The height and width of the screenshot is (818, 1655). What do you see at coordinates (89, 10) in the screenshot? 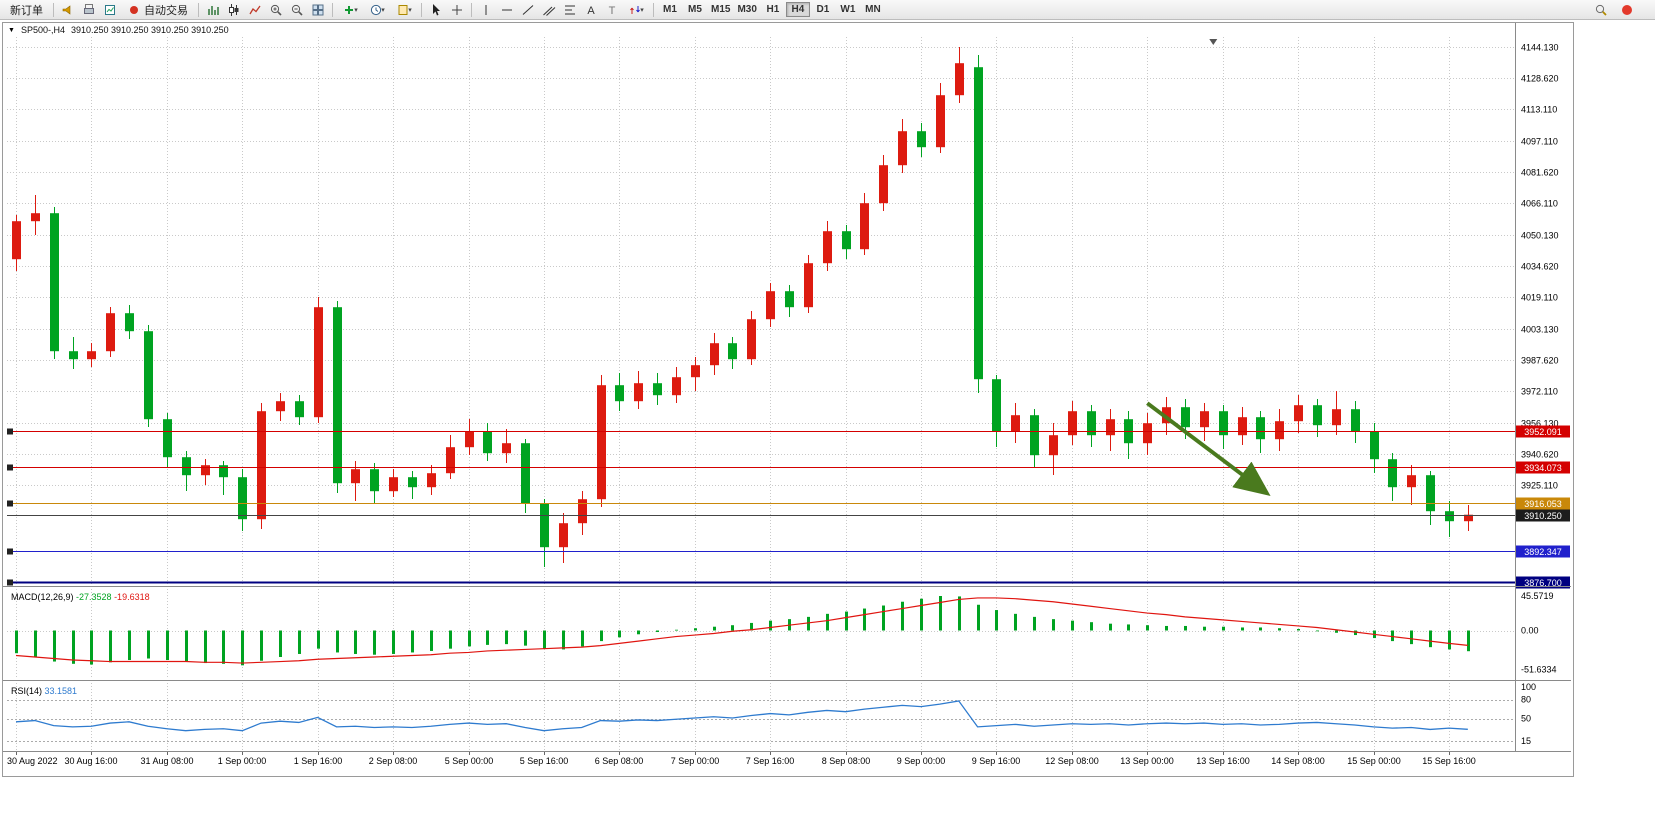
I see `print-icon` at bounding box center [89, 10].